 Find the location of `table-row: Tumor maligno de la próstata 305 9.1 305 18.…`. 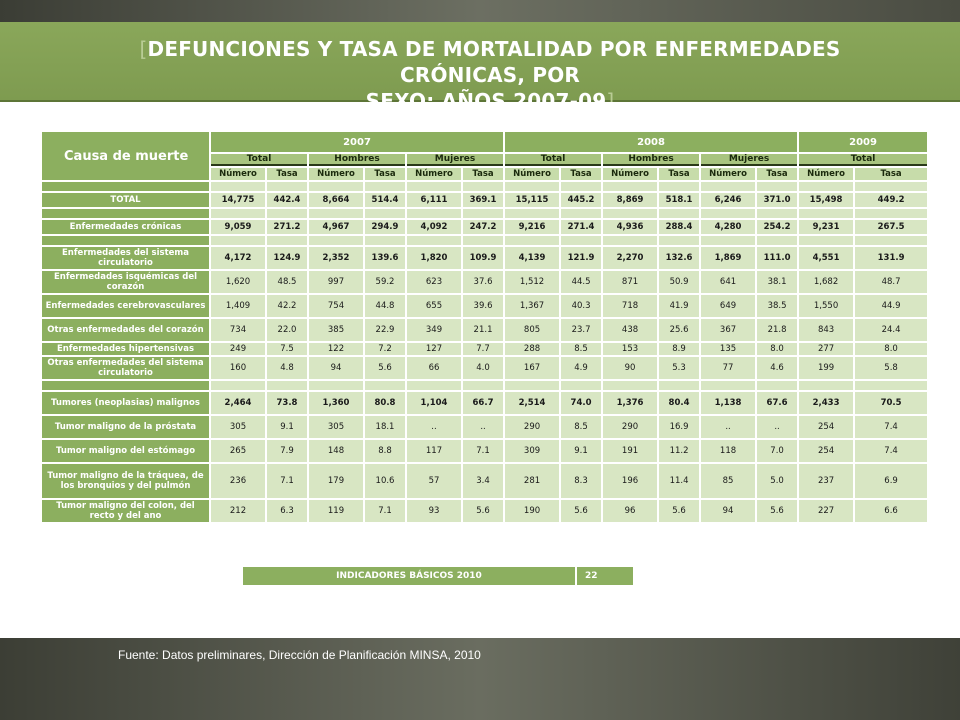

table-row: Tumor maligno de la próstata 305 9.1 305 18.… is located at coordinates (485, 427).